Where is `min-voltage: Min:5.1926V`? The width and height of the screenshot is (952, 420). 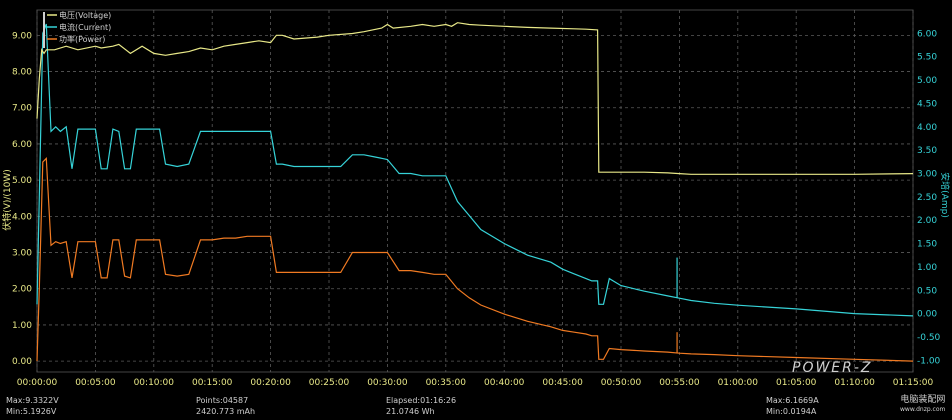
min-voltage: Min:5.1926V is located at coordinates (31, 411).